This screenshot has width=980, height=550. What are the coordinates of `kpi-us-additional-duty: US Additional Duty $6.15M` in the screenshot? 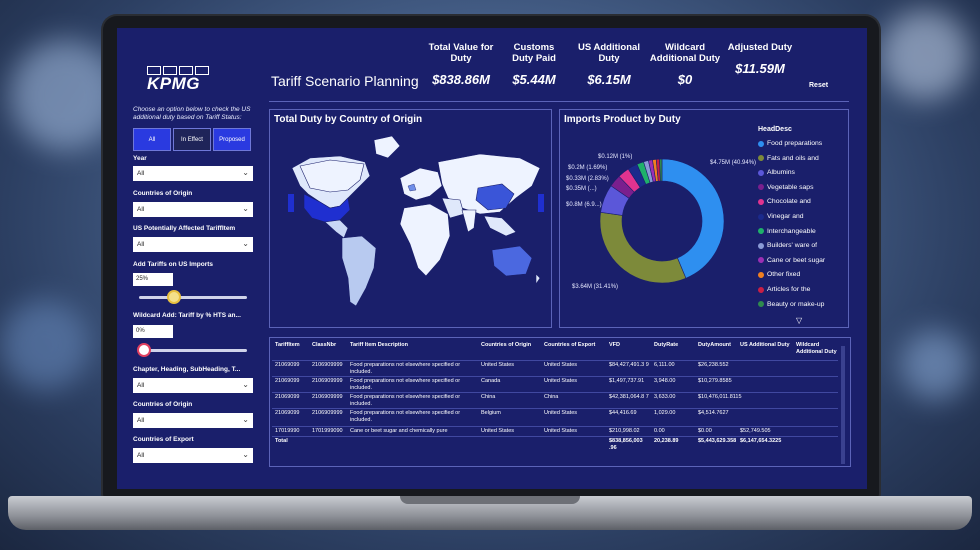 It's located at (609, 64).